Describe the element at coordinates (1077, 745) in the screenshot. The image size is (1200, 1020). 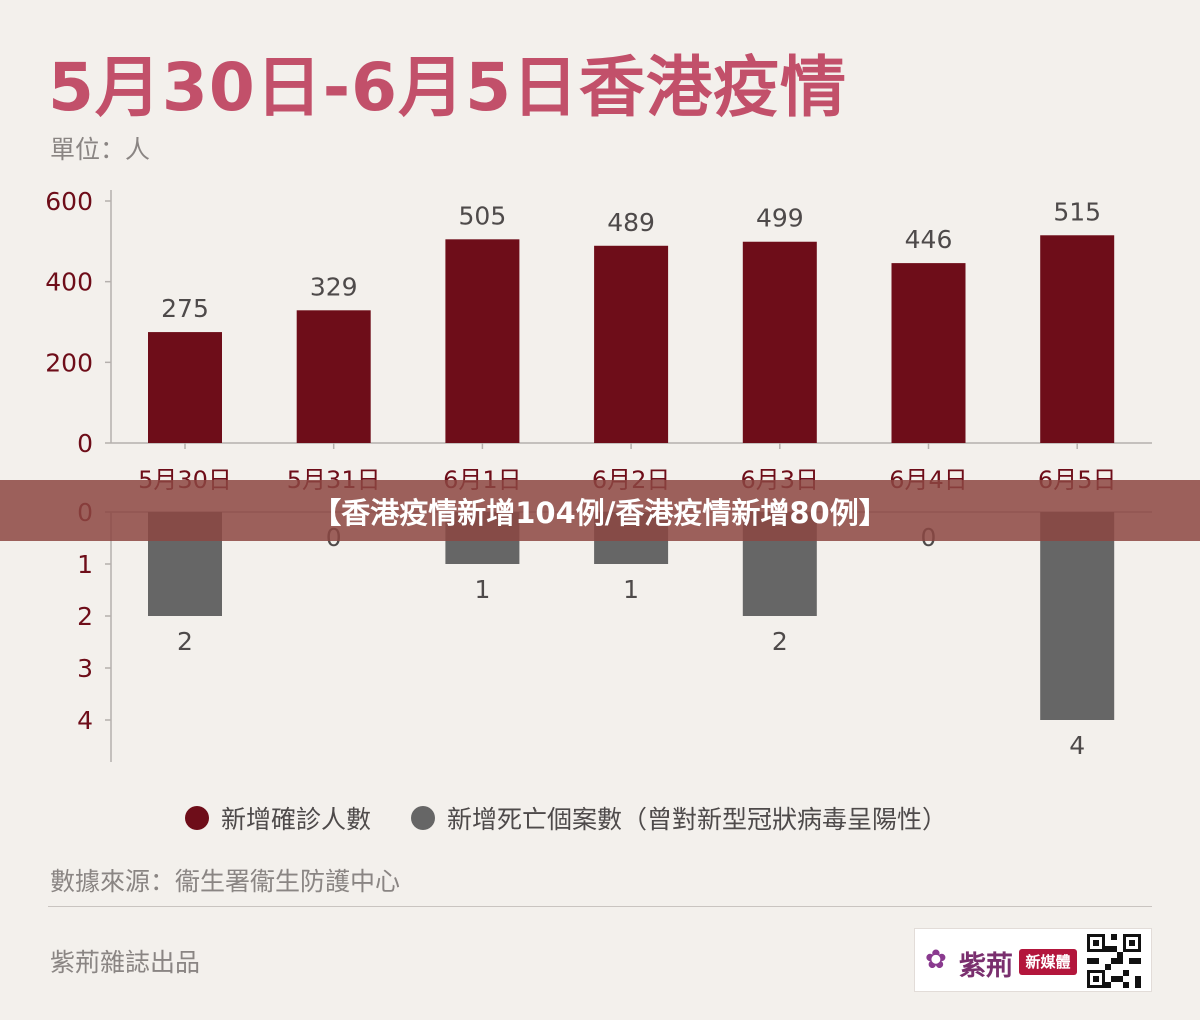
I see `data-label-deaths: 4` at that location.